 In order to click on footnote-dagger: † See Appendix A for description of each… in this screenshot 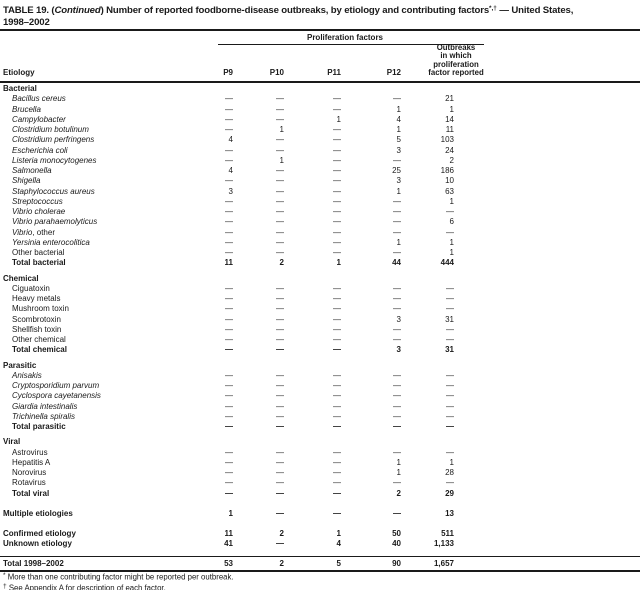, I will do `click(84, 586)`.